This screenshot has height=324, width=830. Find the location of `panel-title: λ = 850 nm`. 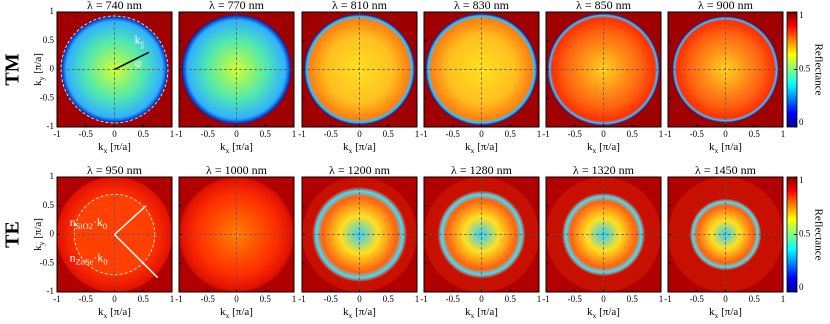

panel-title: λ = 850 nm is located at coordinates (604, 6).